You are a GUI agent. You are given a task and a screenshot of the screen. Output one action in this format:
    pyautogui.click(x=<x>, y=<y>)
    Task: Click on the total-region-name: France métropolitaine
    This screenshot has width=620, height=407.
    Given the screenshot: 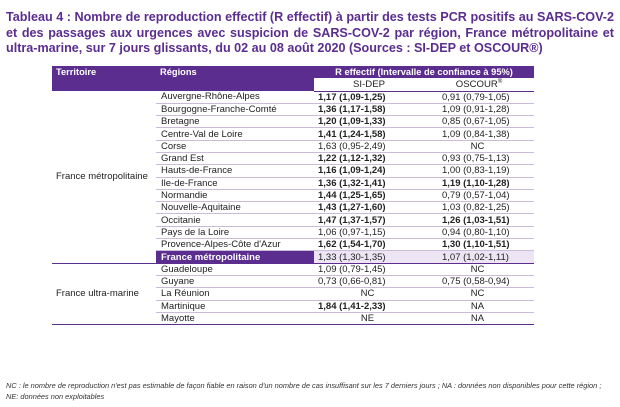 What is the action you would take?
    pyautogui.click(x=235, y=257)
    